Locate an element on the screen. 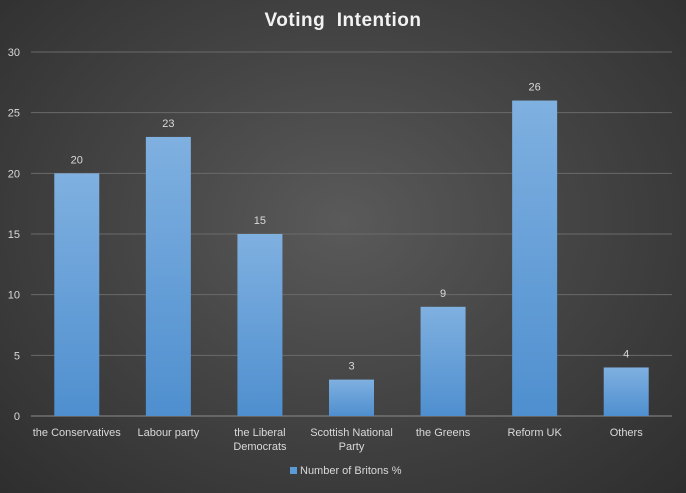 The width and height of the screenshot is (686, 493). x-tick-label: the Conservatives is located at coordinates (77, 433).